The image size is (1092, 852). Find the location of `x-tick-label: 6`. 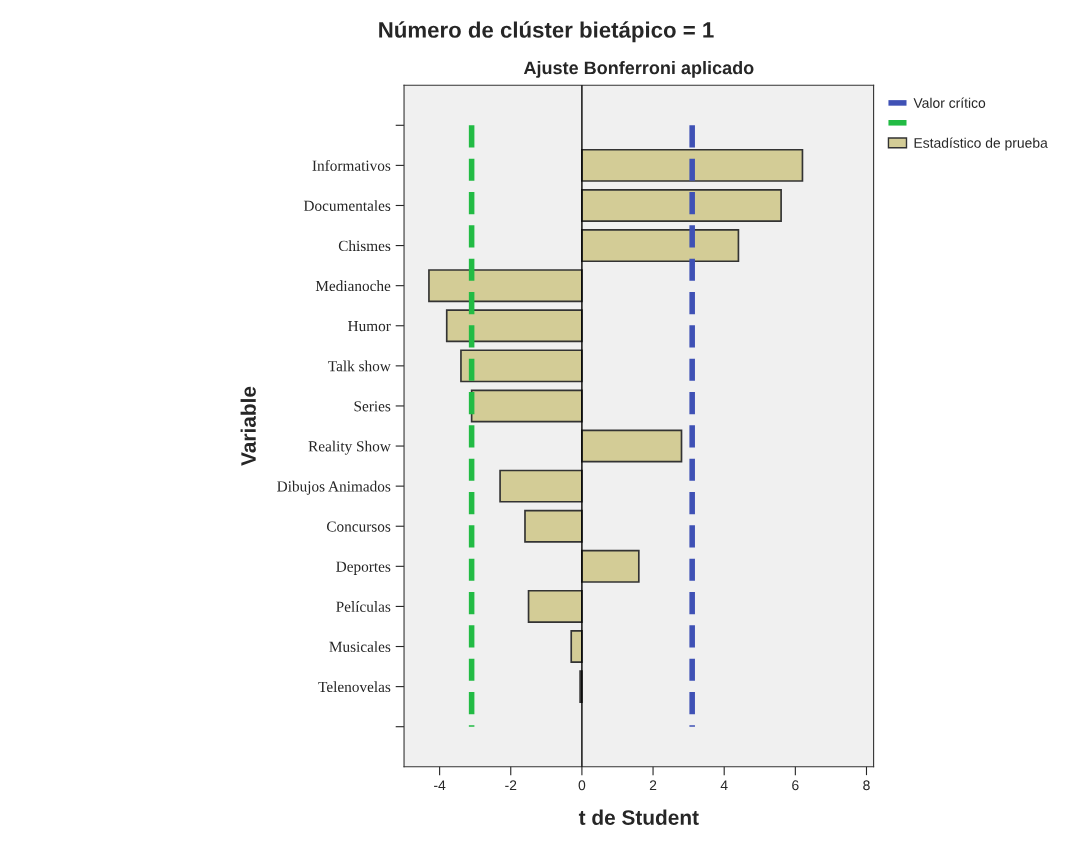

x-tick-label: 6 is located at coordinates (795, 785).